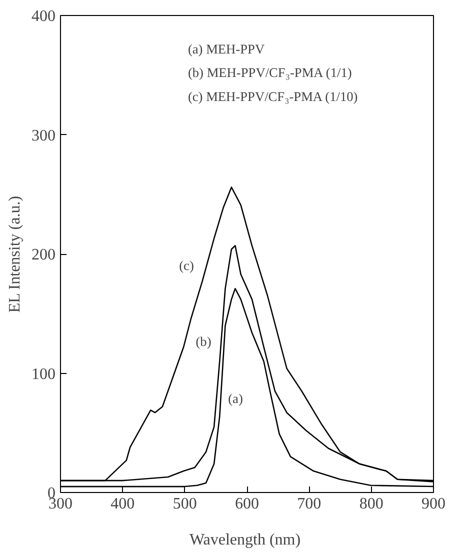 This screenshot has height=552, width=453. What do you see at coordinates (247, 504) in the screenshot?
I see `x-tick-label: 600` at bounding box center [247, 504].